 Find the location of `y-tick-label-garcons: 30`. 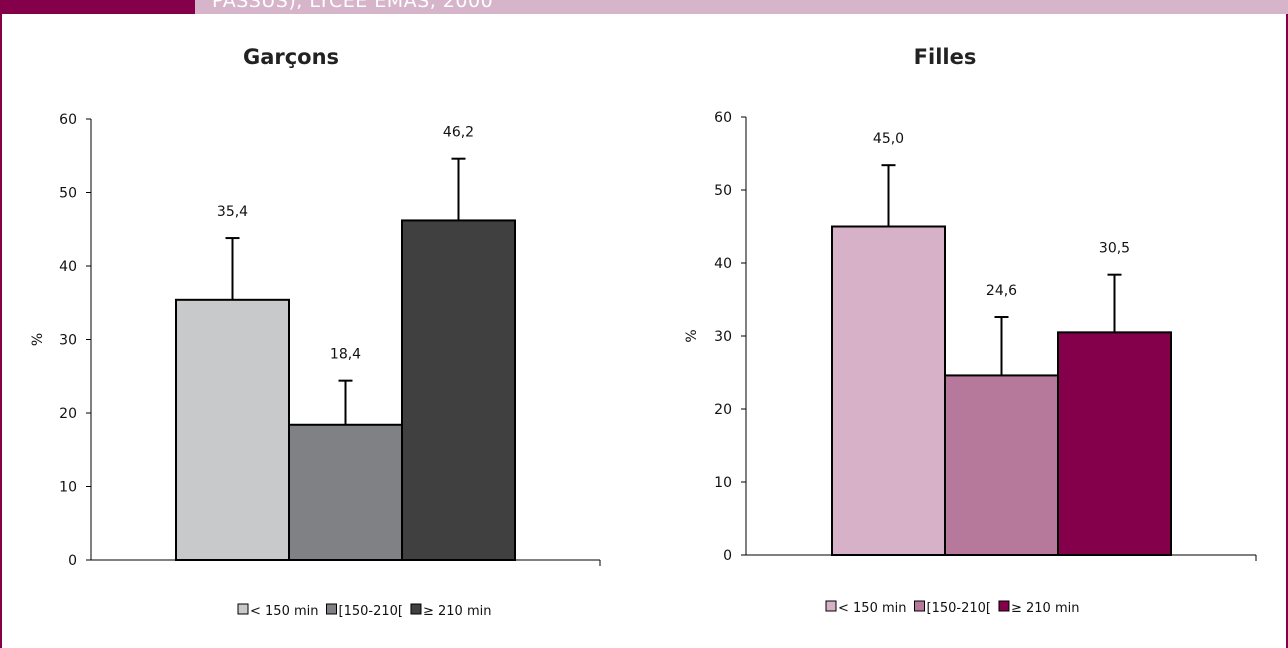

y-tick-label-garcons: 30 is located at coordinates (68, 341).